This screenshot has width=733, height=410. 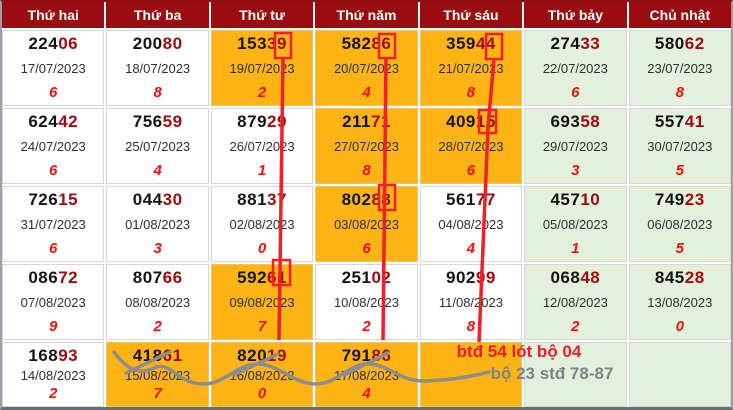 I want to click on result-number: 58062, so click(x=679, y=43).